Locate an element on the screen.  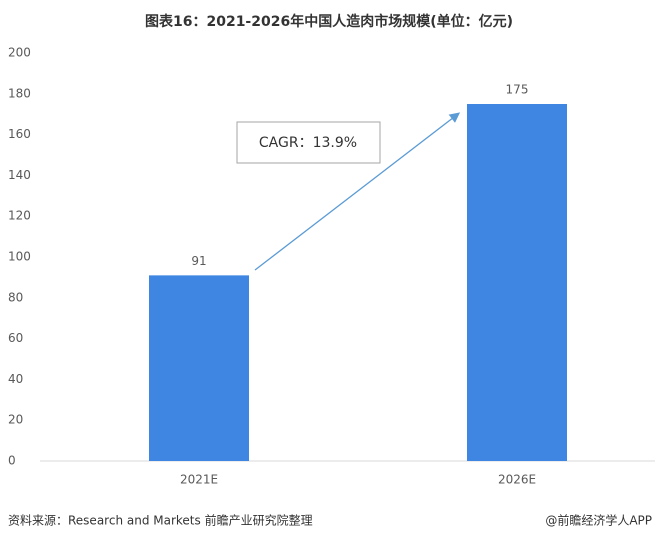
y-tick-label: 40 is located at coordinates (15, 379).